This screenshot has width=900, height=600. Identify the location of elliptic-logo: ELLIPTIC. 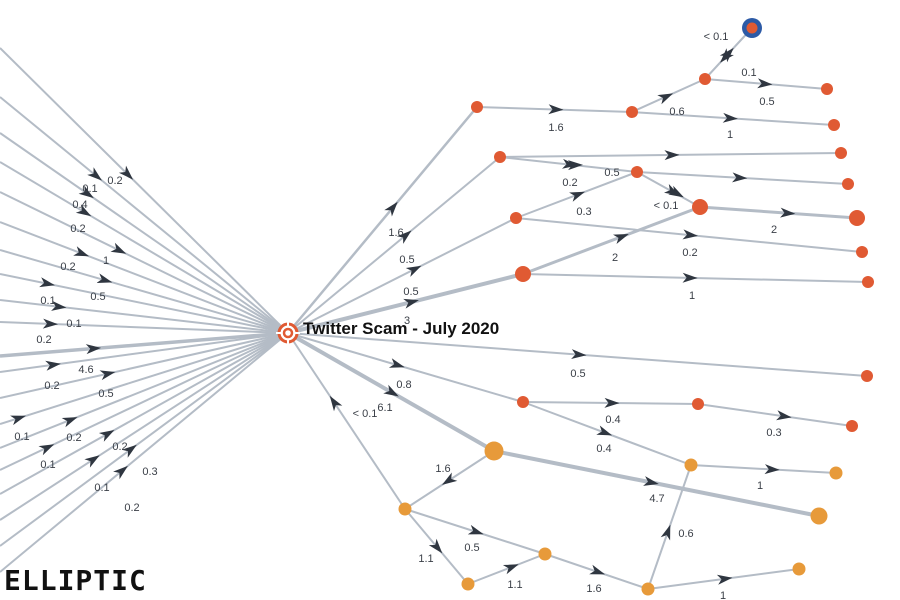
(75, 580).